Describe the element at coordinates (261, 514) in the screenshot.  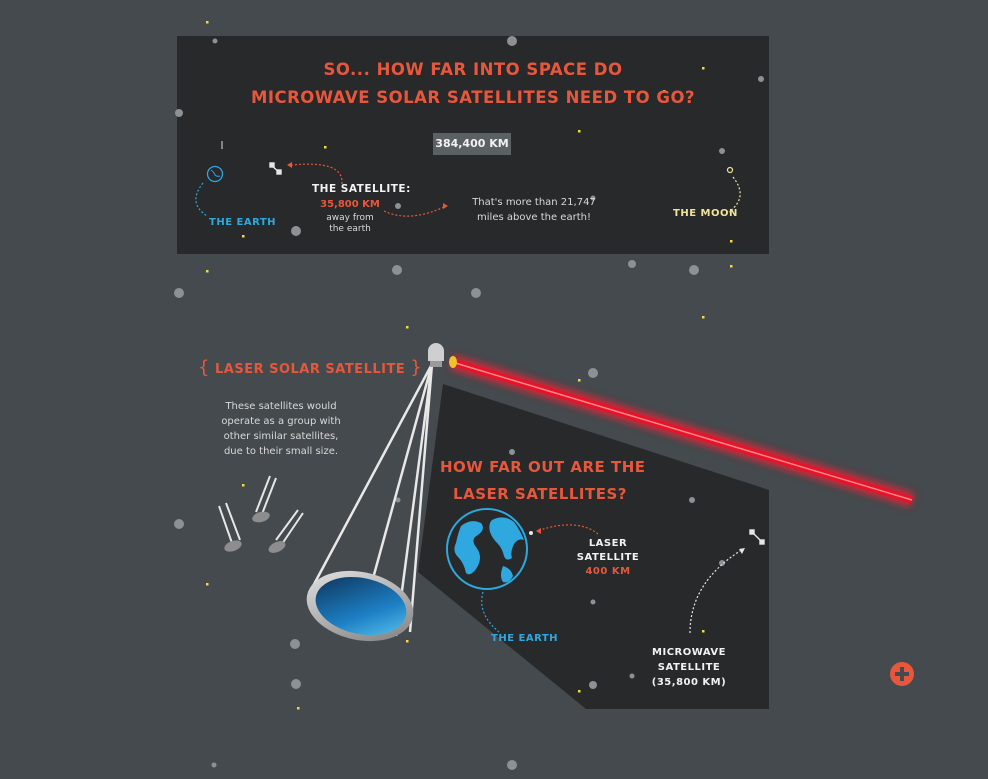
I see `small-satellites-group` at that location.